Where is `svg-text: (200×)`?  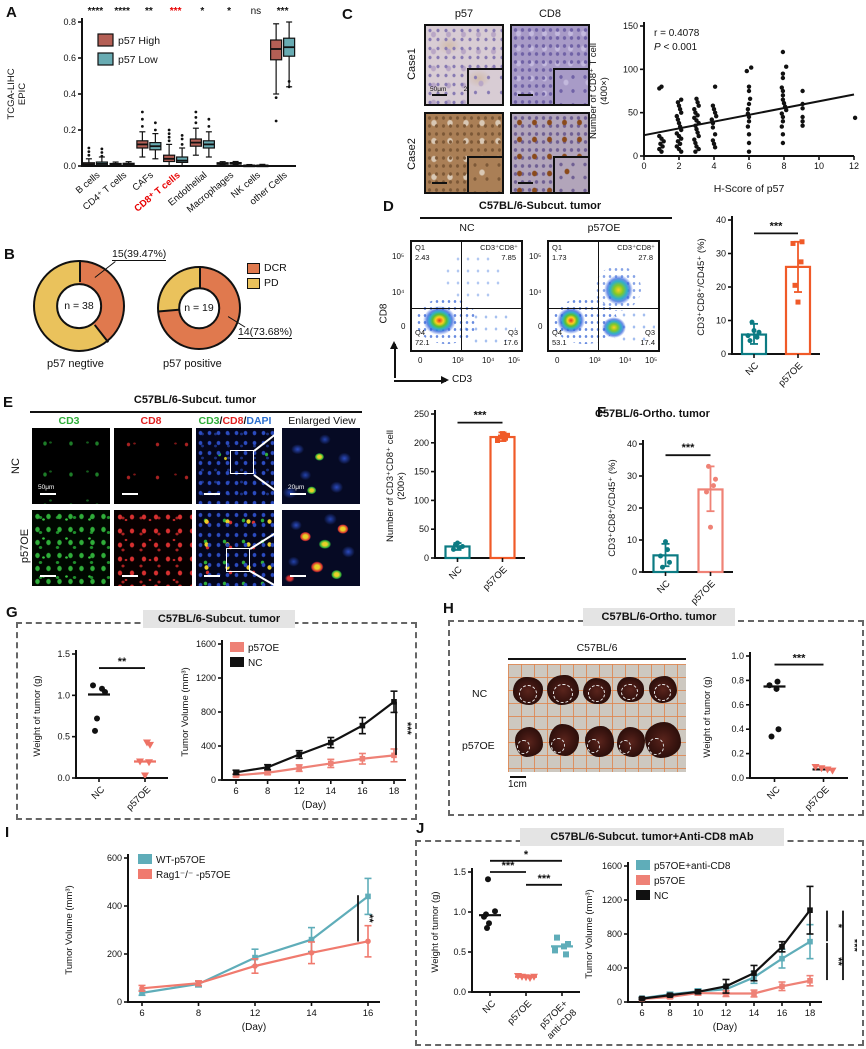 svg-text: (200×) is located at coordinates (401, 486).